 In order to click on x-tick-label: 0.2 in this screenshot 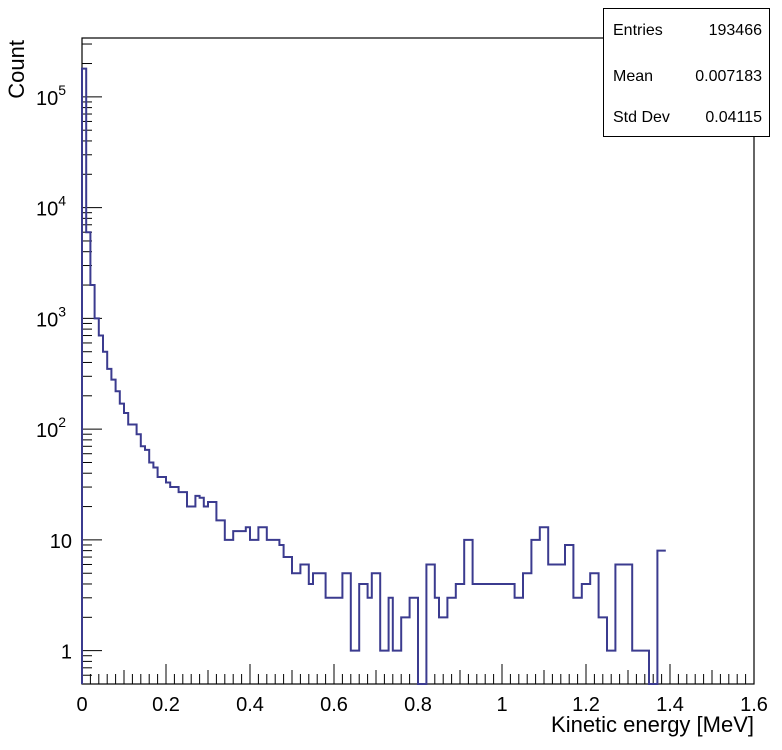, I will do `click(166, 705)`.